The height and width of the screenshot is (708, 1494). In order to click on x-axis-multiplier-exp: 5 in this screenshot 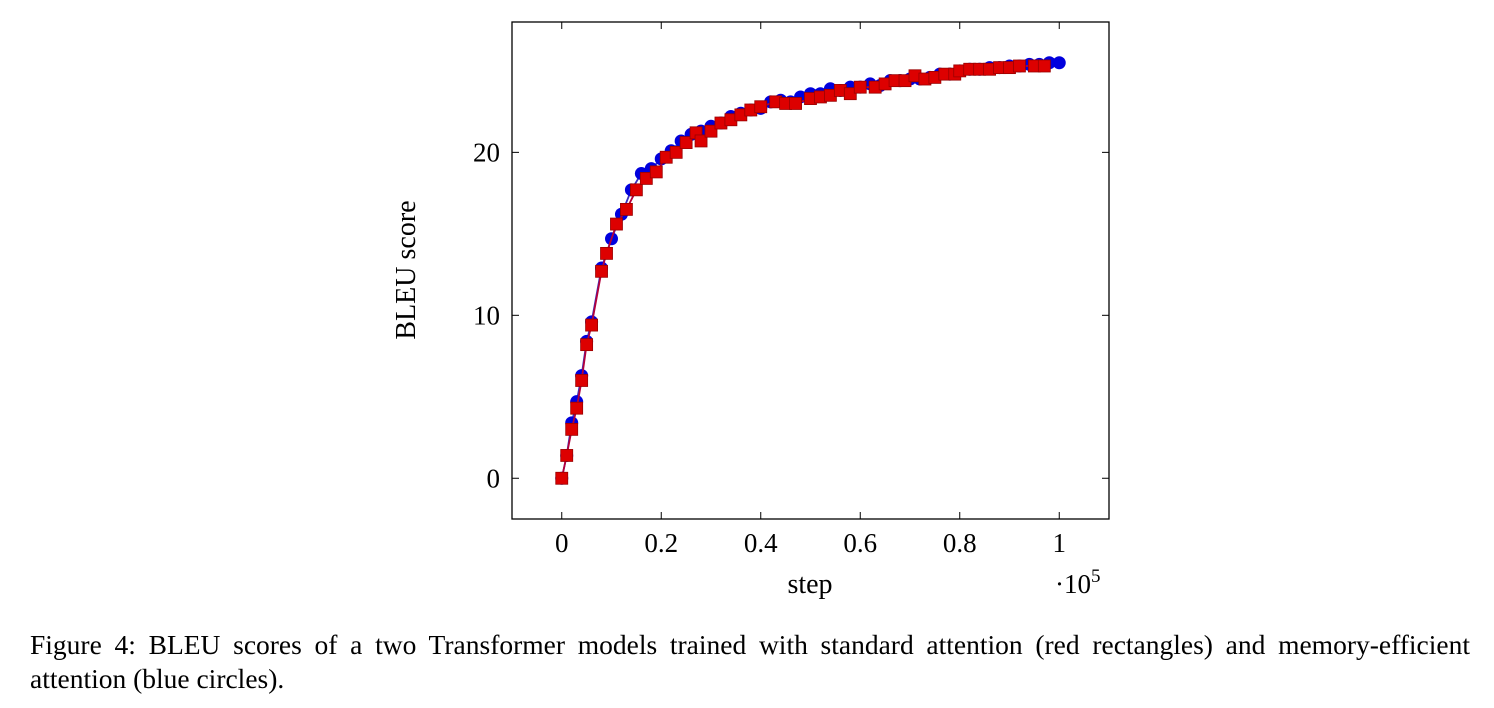, I will do `click(1096, 576)`.